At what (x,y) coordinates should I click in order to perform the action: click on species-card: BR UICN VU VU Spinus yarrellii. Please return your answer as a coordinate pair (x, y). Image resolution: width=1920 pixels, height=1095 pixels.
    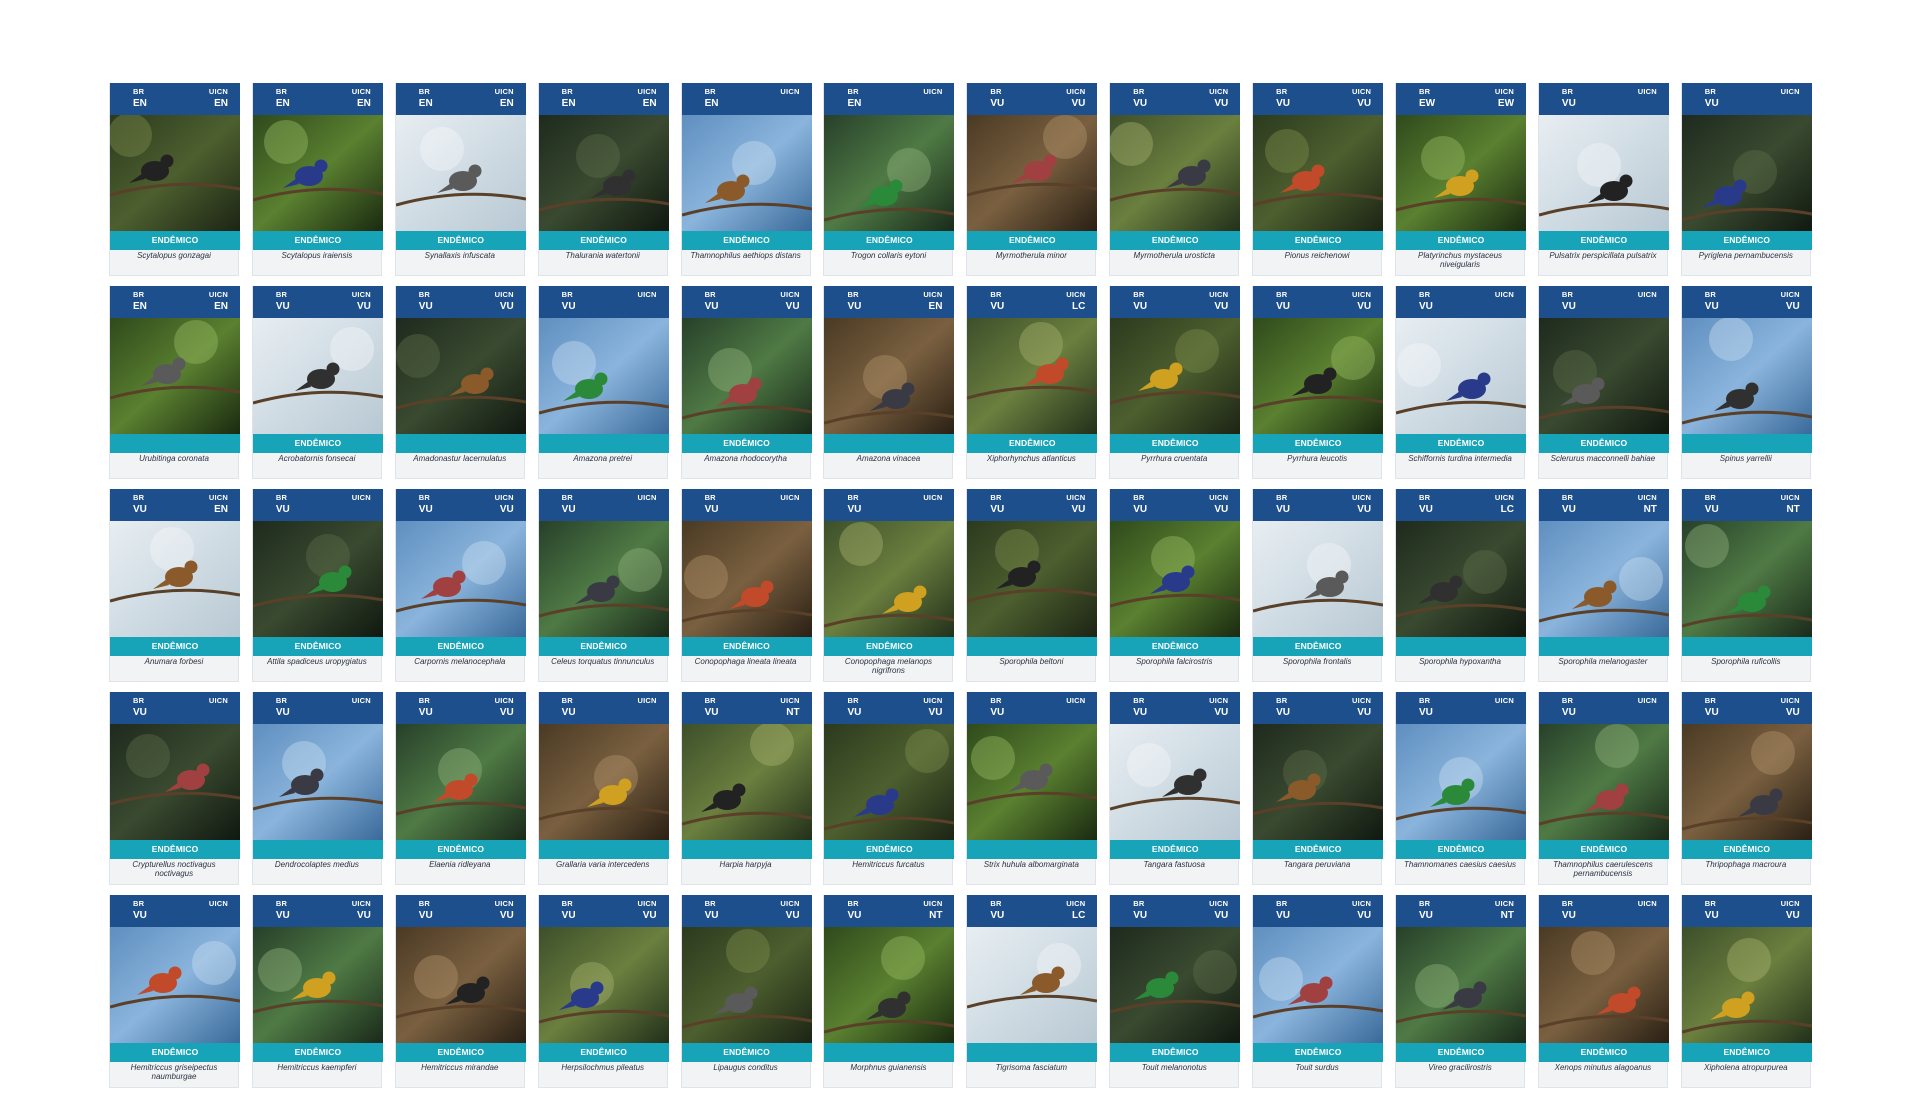
    Looking at the image, I should click on (1746, 382).